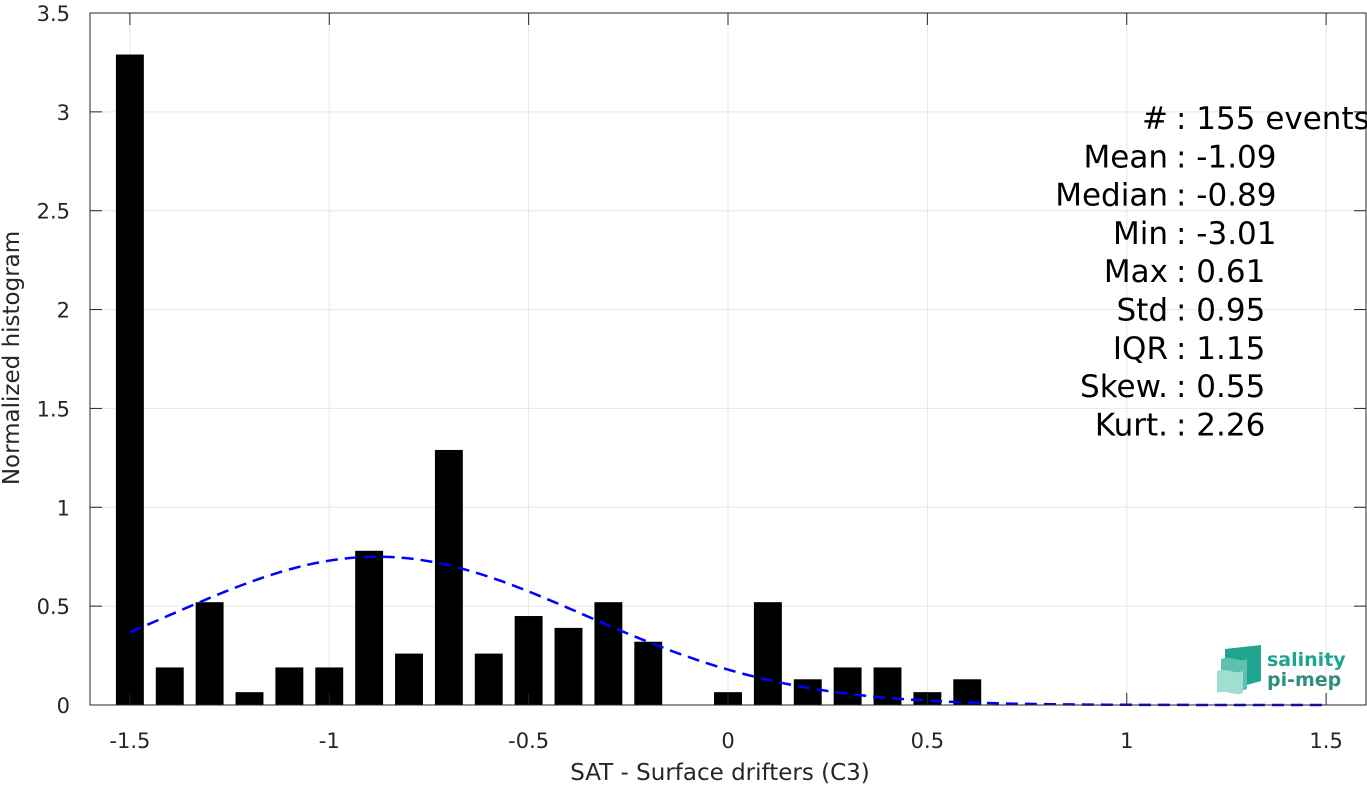 This screenshot has height=785, width=1367. What do you see at coordinates (1325, 741) in the screenshot?
I see `x-tick-label: 1.5` at bounding box center [1325, 741].